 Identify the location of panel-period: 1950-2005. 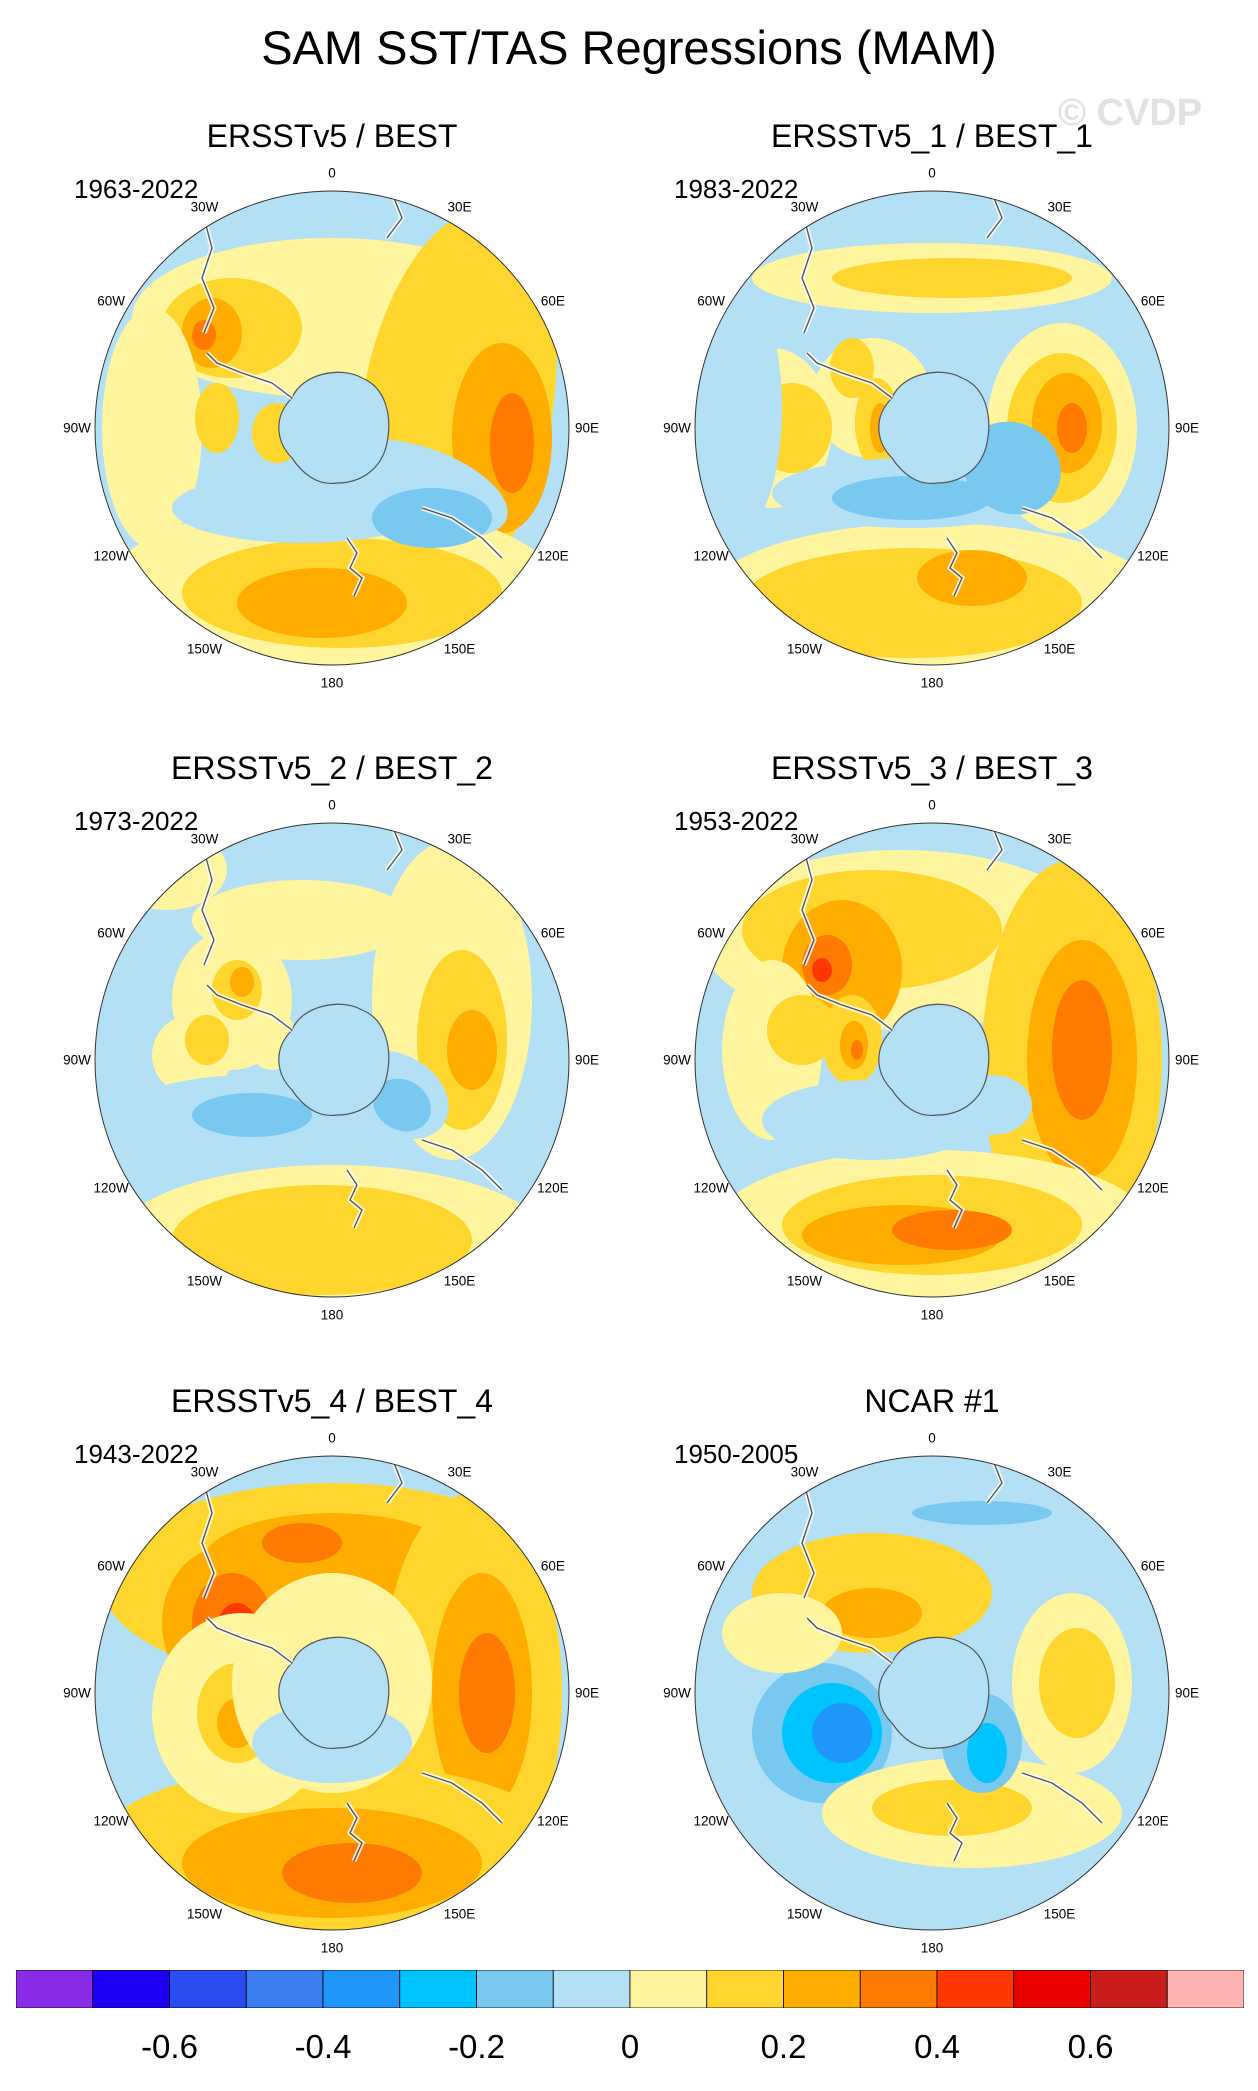
(736, 1454).